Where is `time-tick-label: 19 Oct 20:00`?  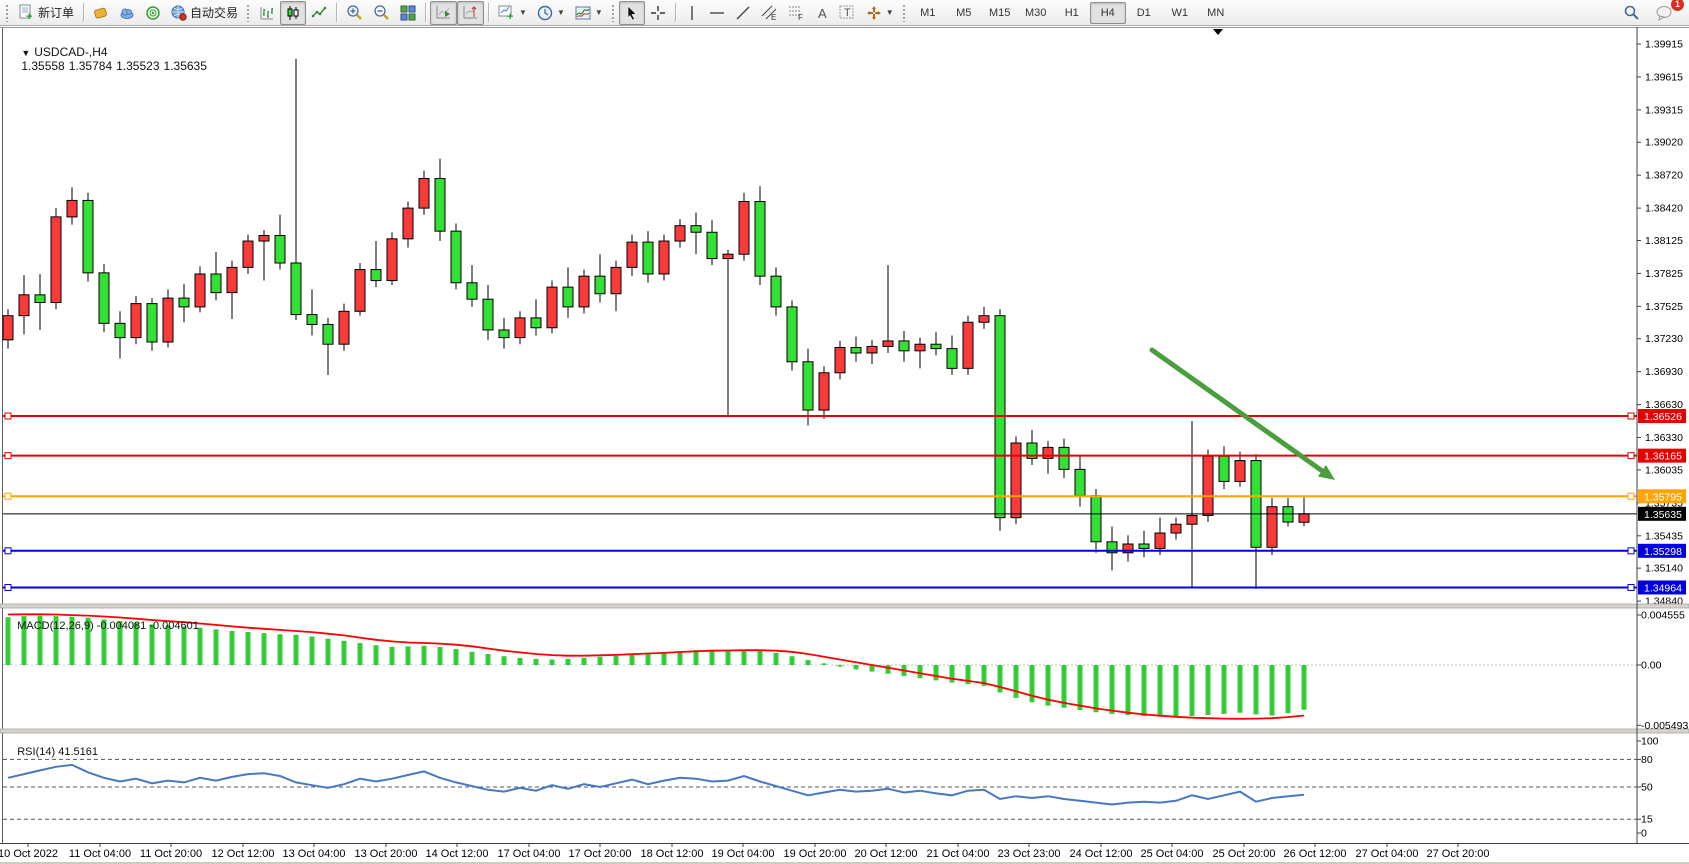
time-tick-label: 19 Oct 20:00 is located at coordinates (815, 854).